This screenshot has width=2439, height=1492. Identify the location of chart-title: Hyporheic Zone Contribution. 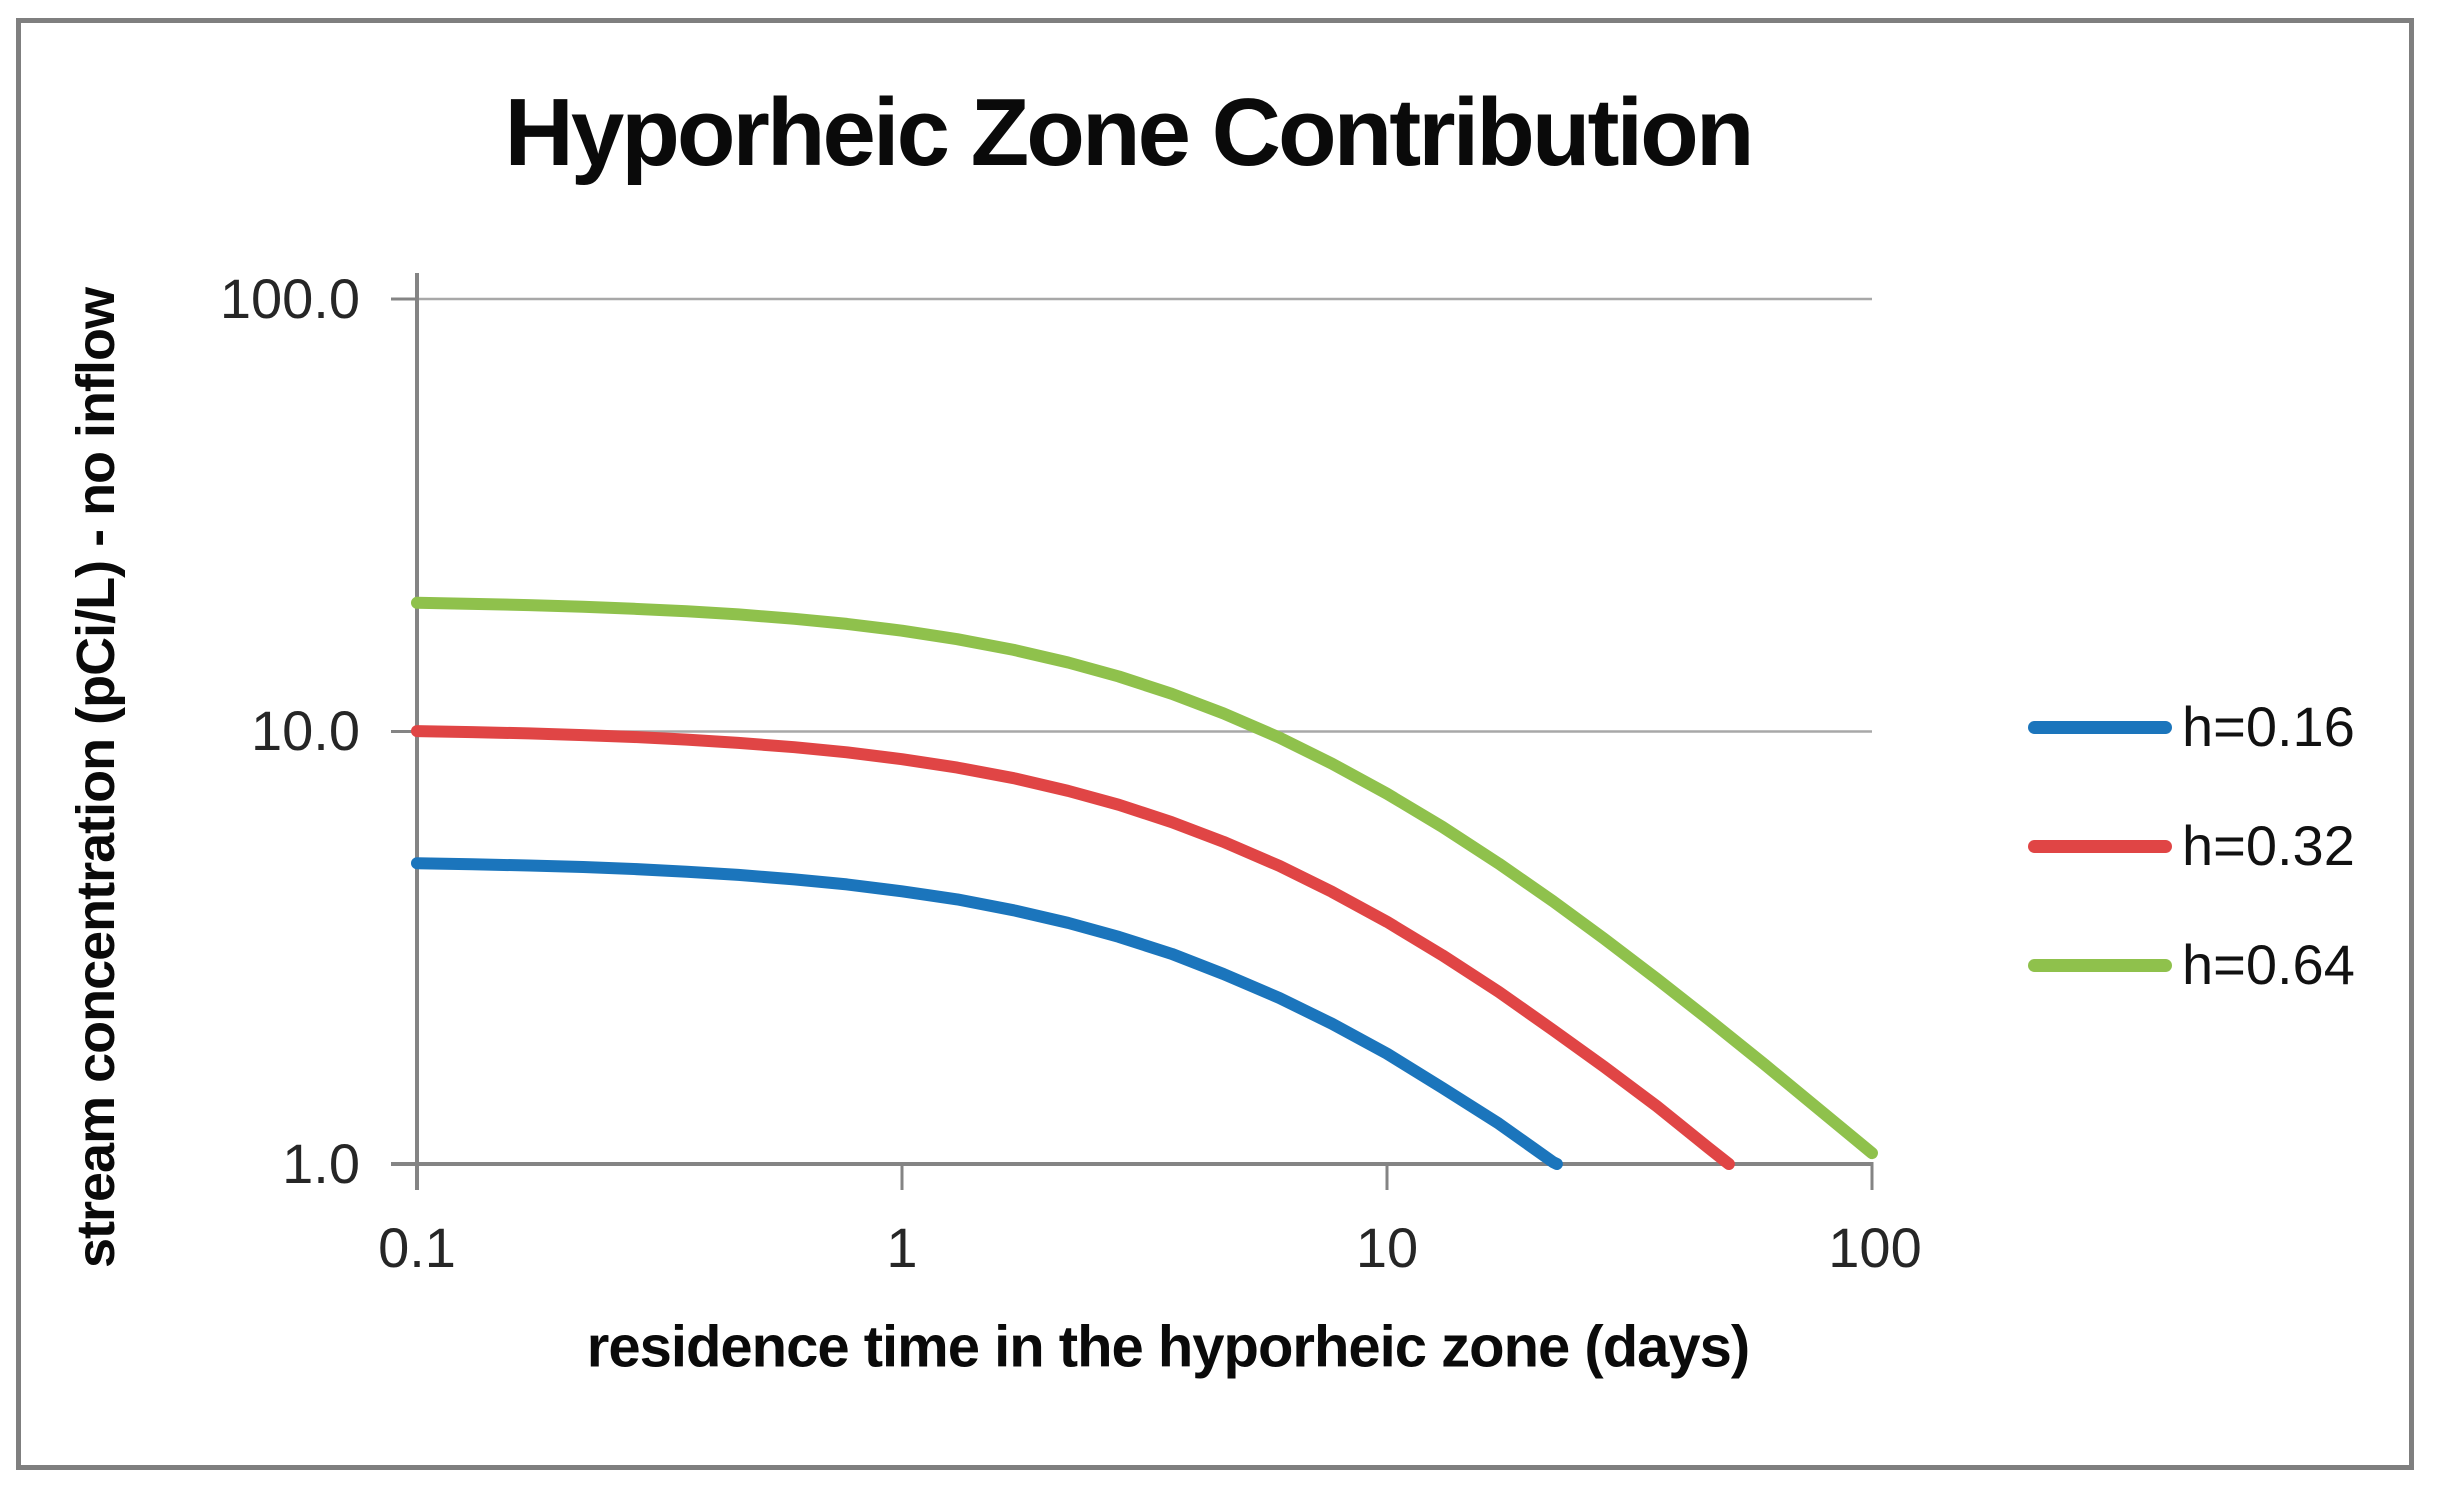
(1129, 132).